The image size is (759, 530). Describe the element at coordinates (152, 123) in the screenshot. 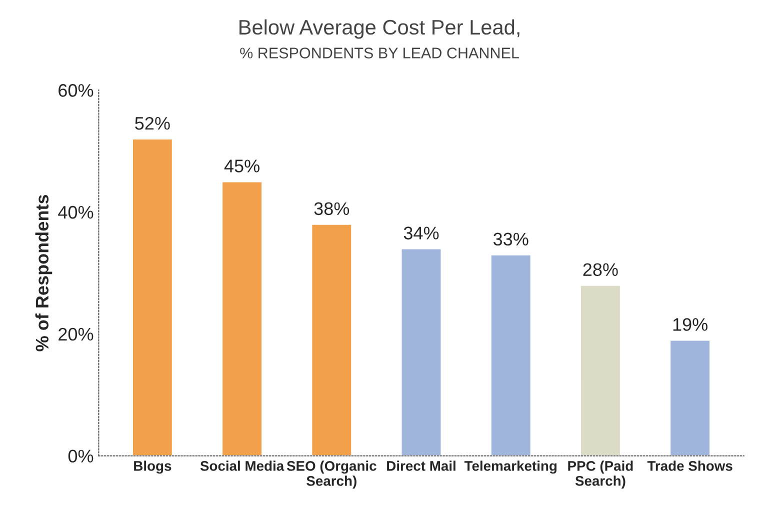

I see `data-label: 52%` at that location.